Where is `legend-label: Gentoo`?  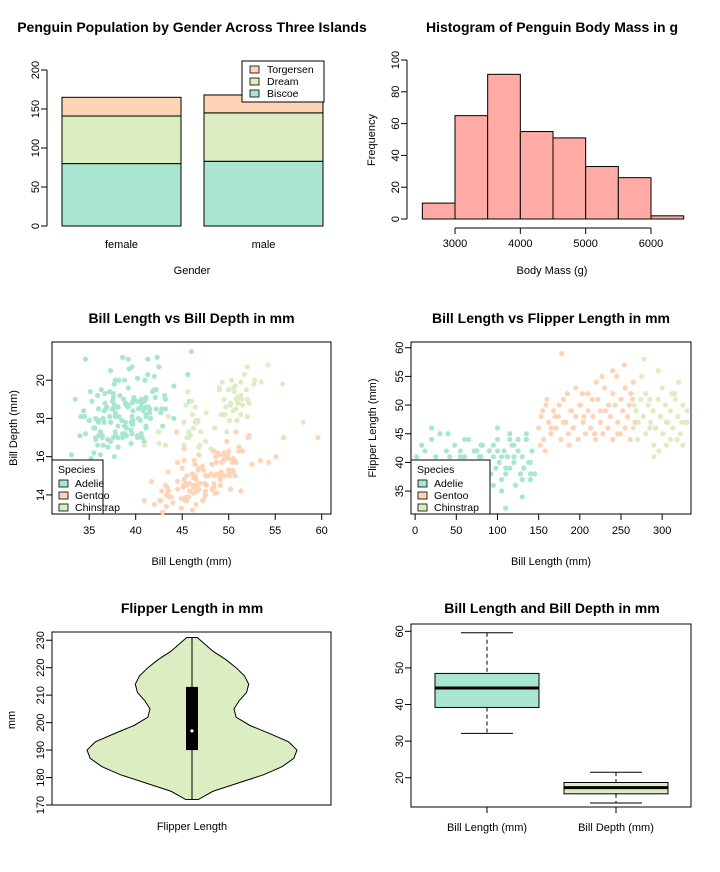 legend-label: Gentoo is located at coordinates (451, 496).